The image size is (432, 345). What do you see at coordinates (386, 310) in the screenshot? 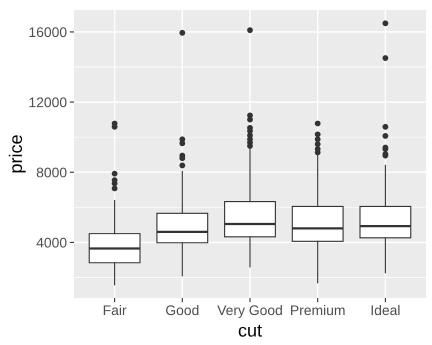
I see `x-tick-label: Ideal` at bounding box center [386, 310].